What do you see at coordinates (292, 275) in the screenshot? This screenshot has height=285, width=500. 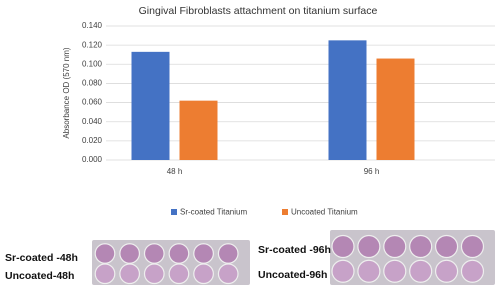 I see `photo-label: Uncoated-96h` at bounding box center [292, 275].